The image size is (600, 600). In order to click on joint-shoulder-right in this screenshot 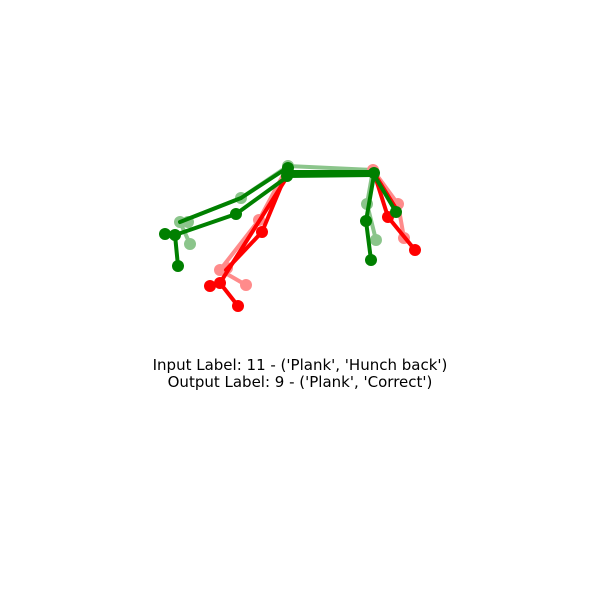, I will do `click(374, 173)`.